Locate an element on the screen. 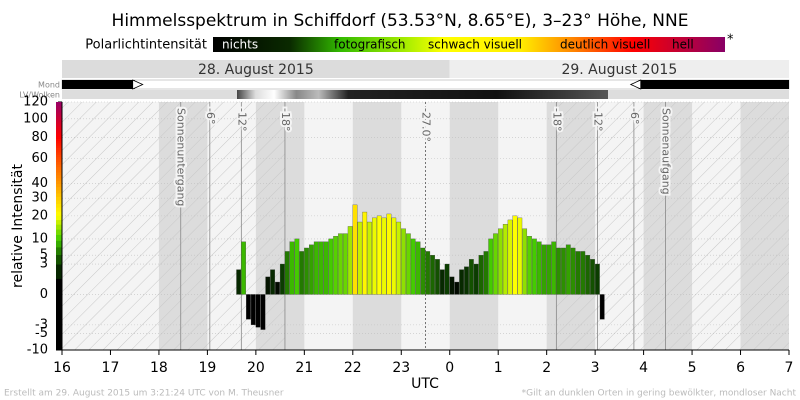 The height and width of the screenshot is (400, 800). lv-clouds is located at coordinates (422, 94).